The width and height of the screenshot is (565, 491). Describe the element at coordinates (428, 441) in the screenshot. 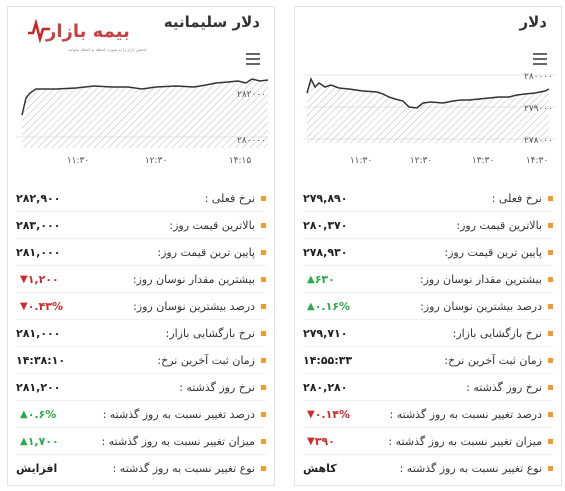

I see `change-amount-row: میزان تغییر نسبت به روز گذشته : ▼ ۳۹۰` at that location.